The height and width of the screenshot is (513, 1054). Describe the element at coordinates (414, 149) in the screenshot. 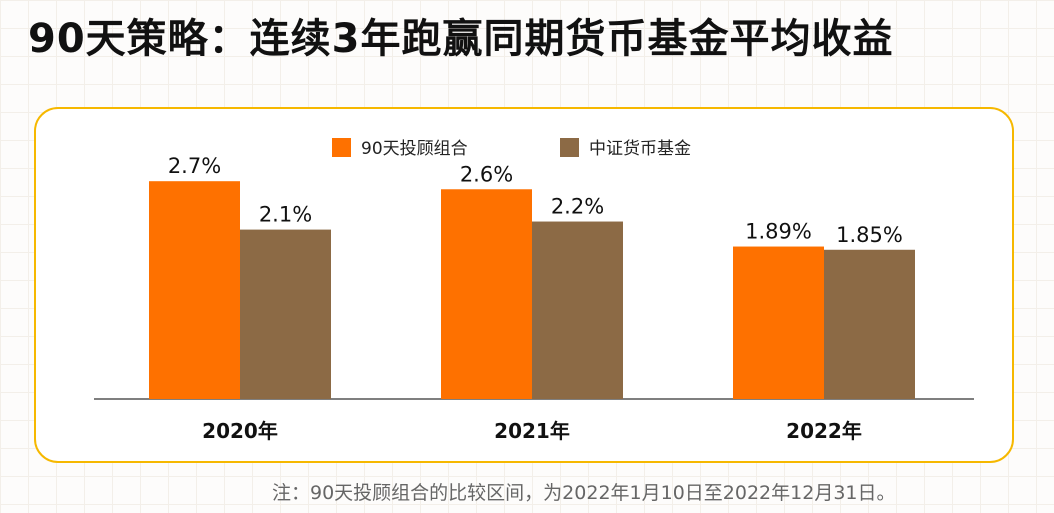

I see `legend-label-1: 90天投顾组合` at that location.